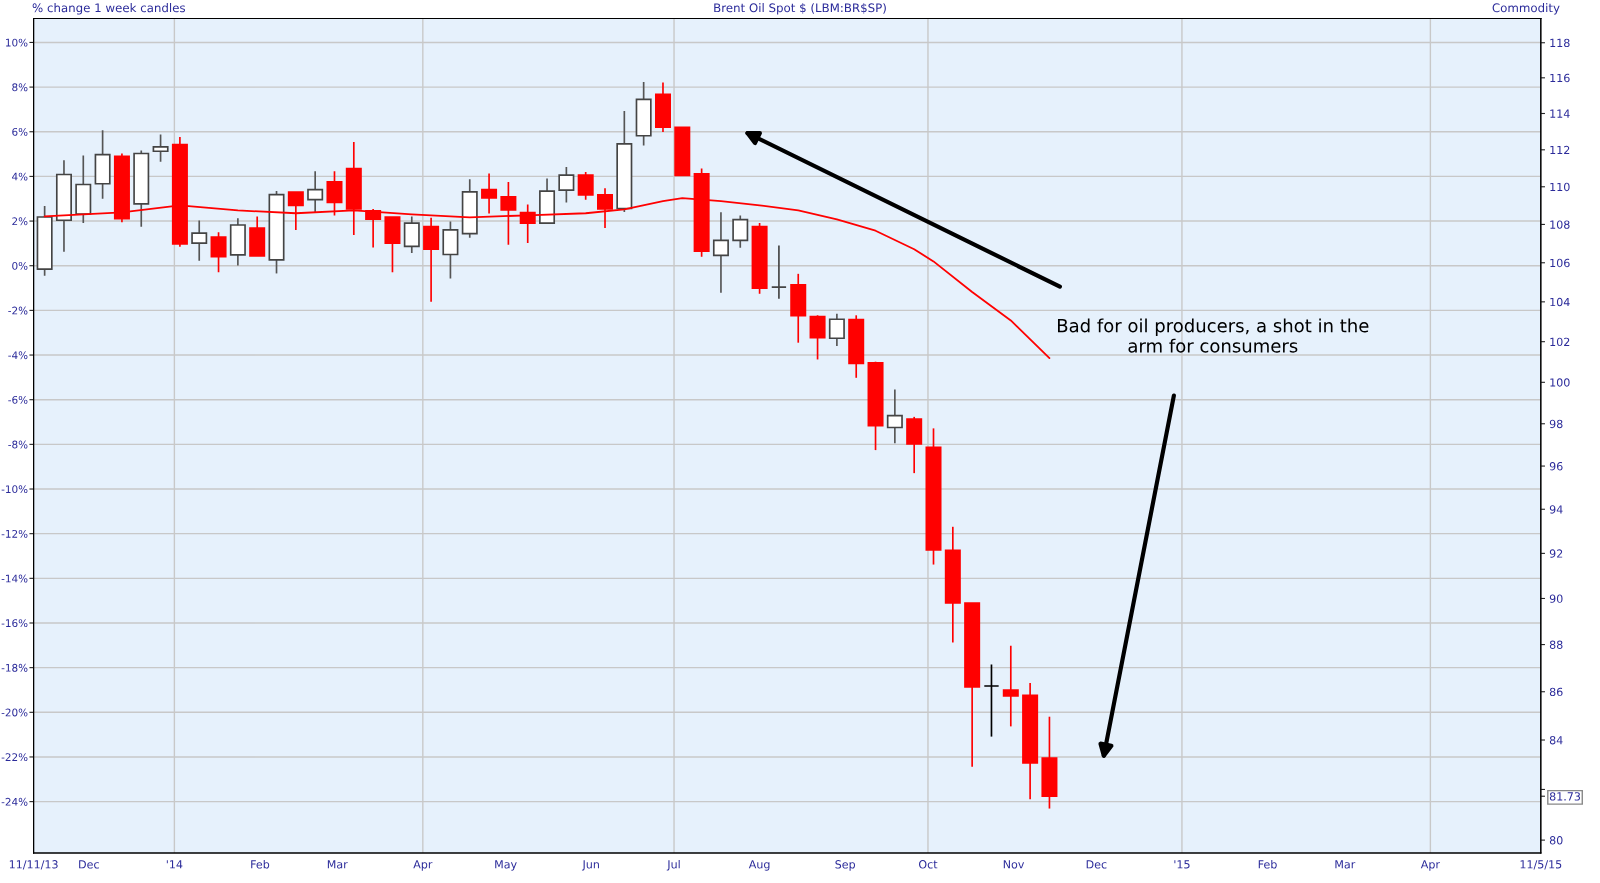 The image size is (1600, 883). What do you see at coordinates (109, 9) in the screenshot?
I see `text: % change 1 week candles` at bounding box center [109, 9].